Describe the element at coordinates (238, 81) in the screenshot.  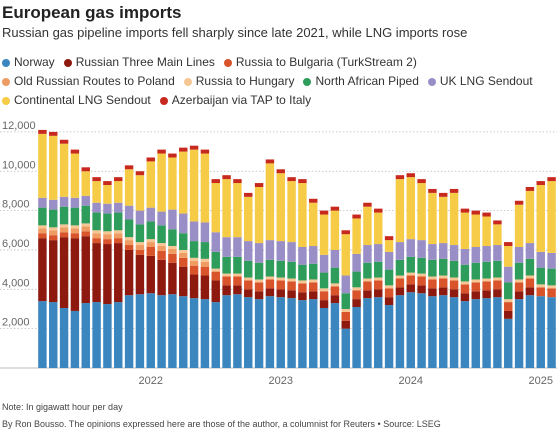
I see `legend-item: Russia to Hungary` at that location.